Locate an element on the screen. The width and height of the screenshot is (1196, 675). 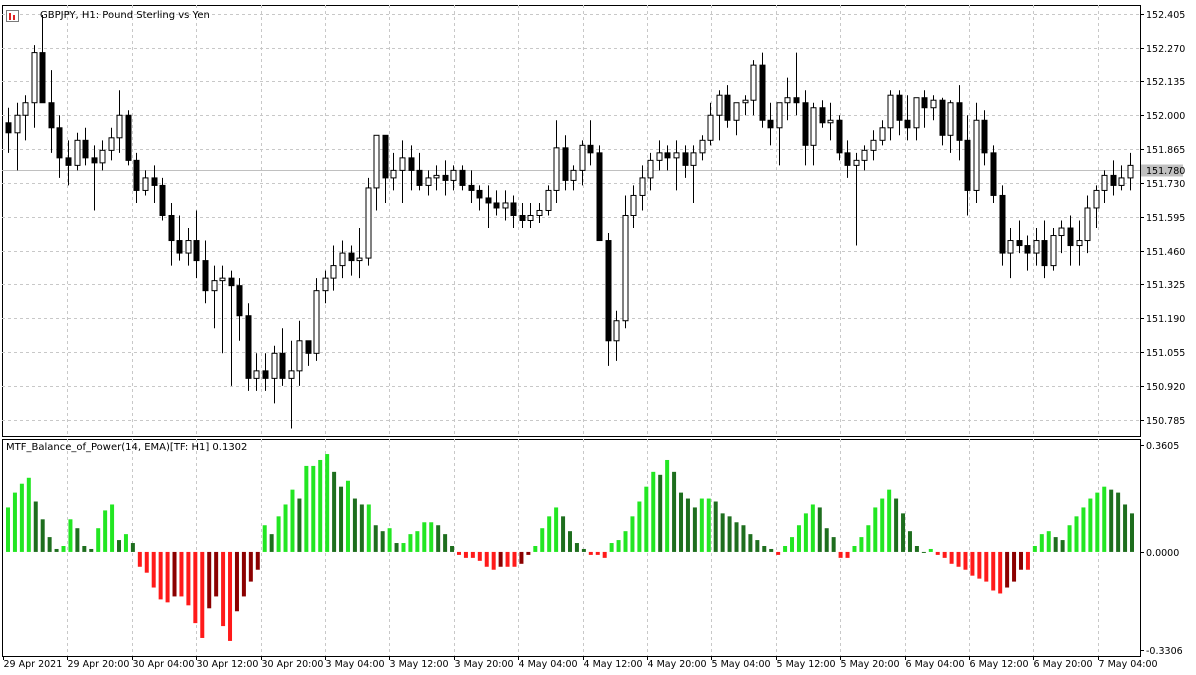
time-axis-label: 6 May 12:00 is located at coordinates (999, 664).